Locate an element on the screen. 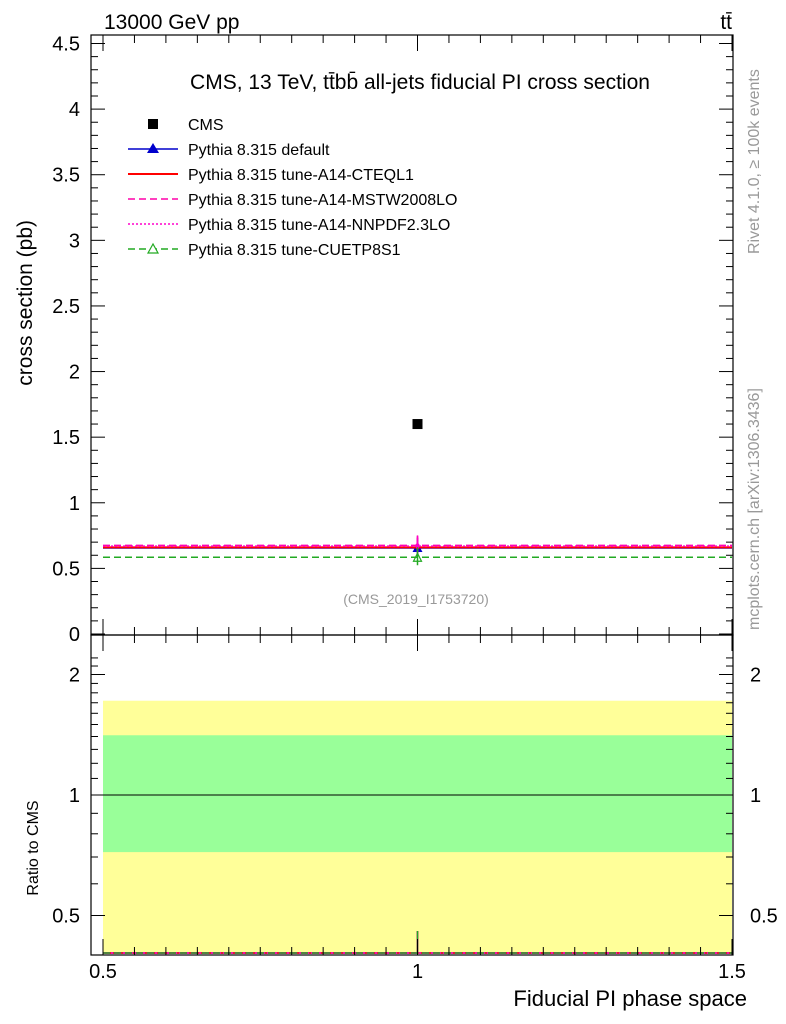 This screenshot has width=786, height=1024. legend-label: Pythia 8.315 tune-CUETP8S1 is located at coordinates (294, 250).